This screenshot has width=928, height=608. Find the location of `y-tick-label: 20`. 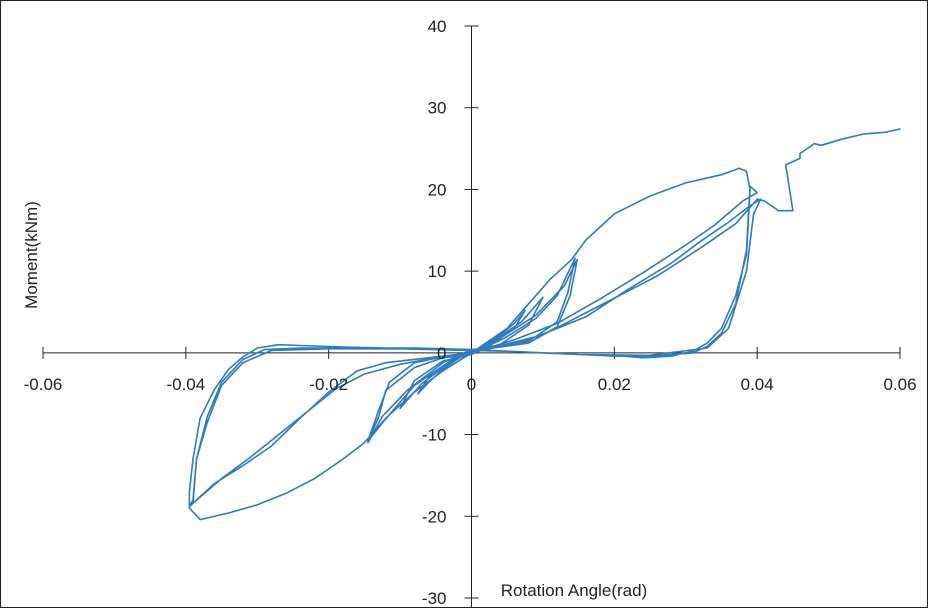

y-tick-label: 20 is located at coordinates (437, 189).